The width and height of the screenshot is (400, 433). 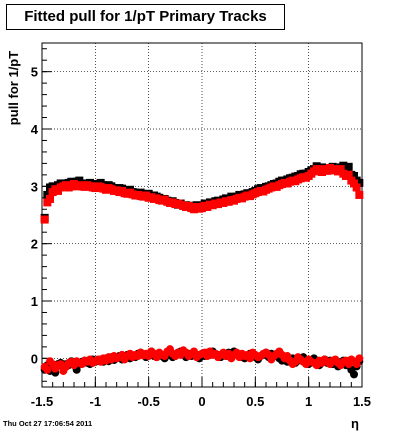 I want to click on chart-title-box: Fitted pull for 1/pT Primary Tracks, so click(x=145, y=17).